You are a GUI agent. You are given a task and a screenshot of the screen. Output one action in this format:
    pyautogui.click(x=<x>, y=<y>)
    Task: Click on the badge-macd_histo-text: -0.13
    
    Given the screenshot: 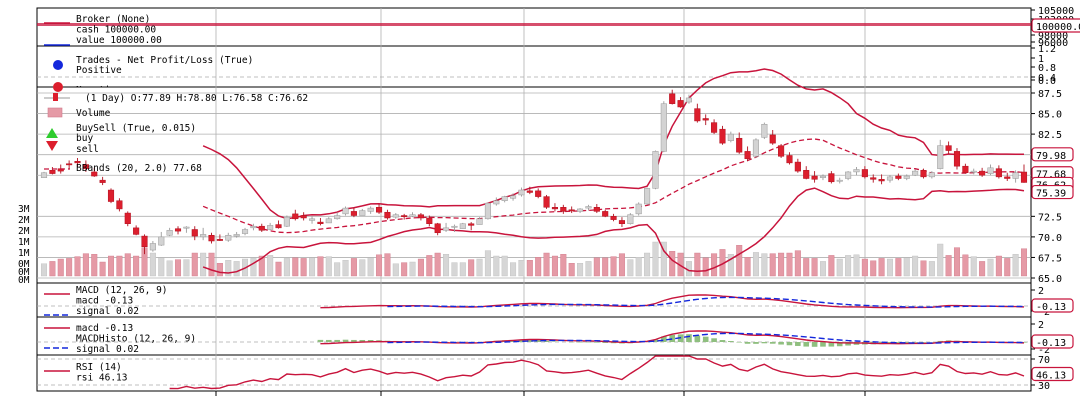 What is the action you would take?
    pyautogui.click(x=1051, y=343)
    